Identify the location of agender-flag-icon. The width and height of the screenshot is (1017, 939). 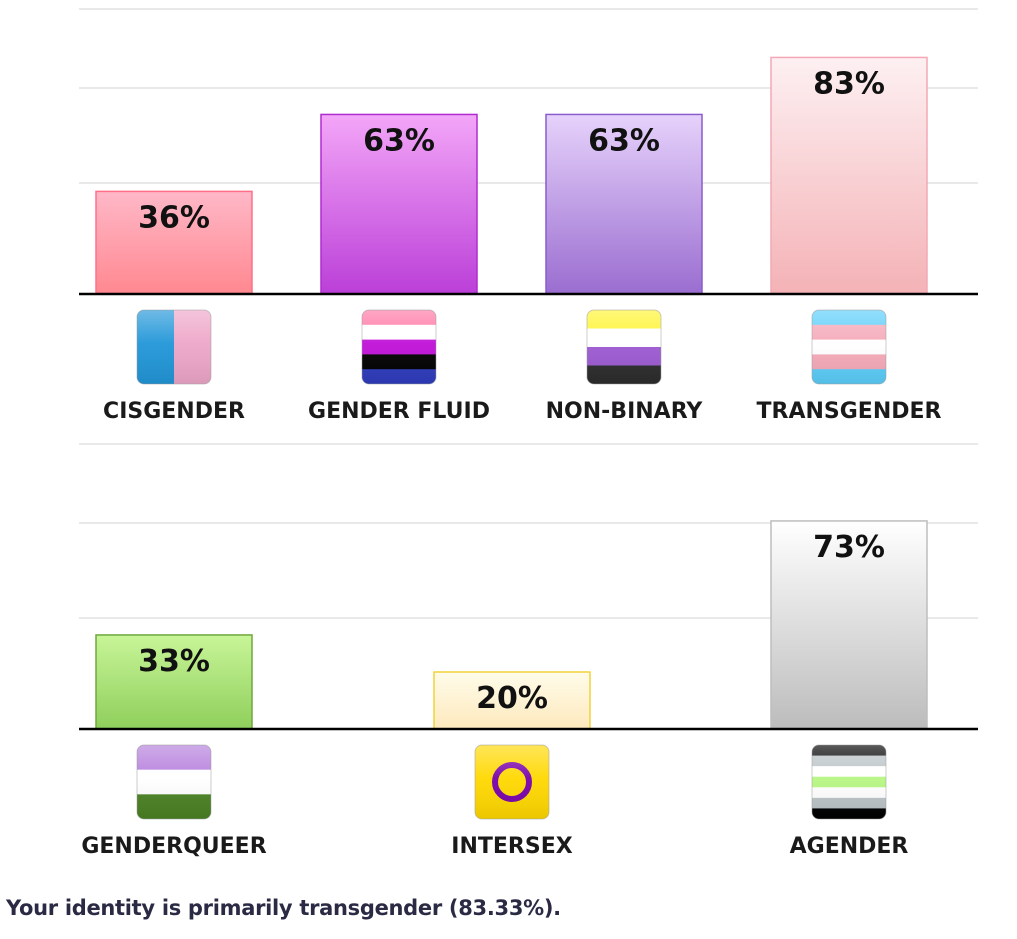
(849, 782).